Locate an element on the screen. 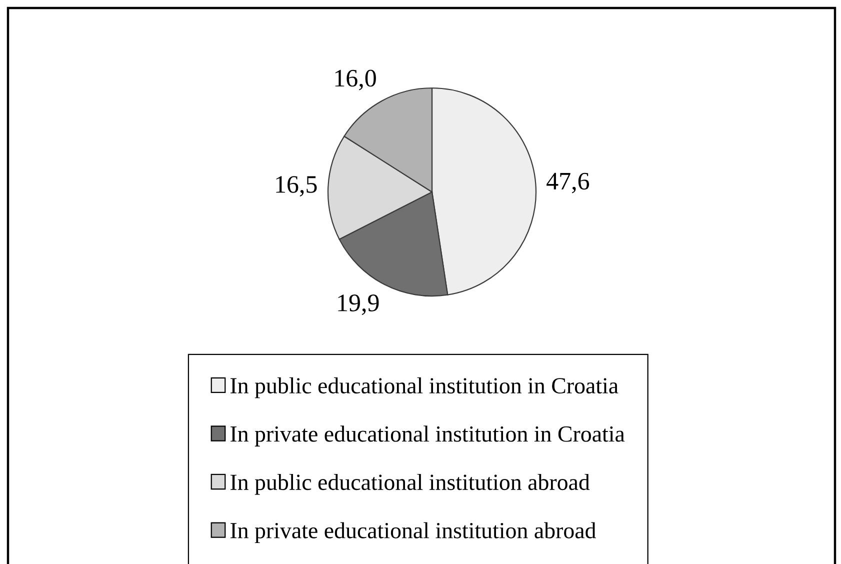 Image resolution: width=841 pixels, height=564 pixels. data-label: 19,9 is located at coordinates (358, 304).